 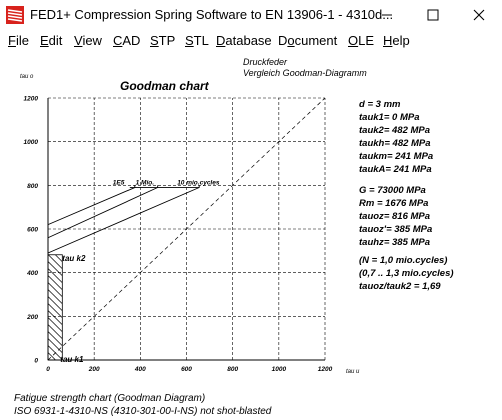 What do you see at coordinates (248, 40) in the screenshot?
I see `menu-database-rest: atabase` at bounding box center [248, 40].